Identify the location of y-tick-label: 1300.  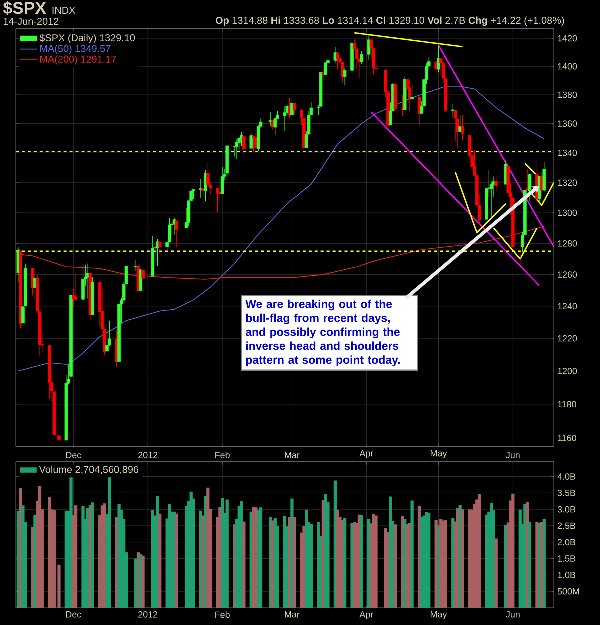
(568, 213).